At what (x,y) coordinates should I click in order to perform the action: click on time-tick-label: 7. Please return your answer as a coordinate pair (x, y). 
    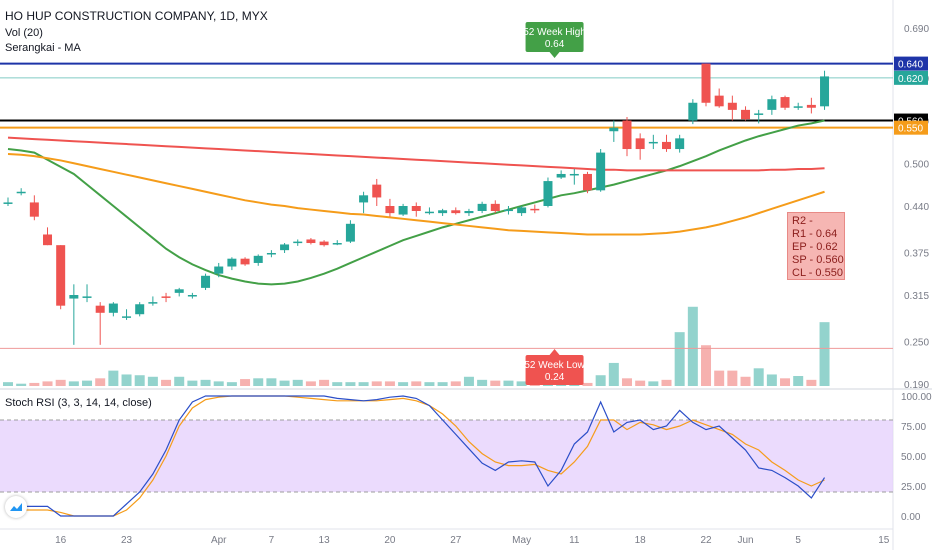
    Looking at the image, I should click on (272, 540).